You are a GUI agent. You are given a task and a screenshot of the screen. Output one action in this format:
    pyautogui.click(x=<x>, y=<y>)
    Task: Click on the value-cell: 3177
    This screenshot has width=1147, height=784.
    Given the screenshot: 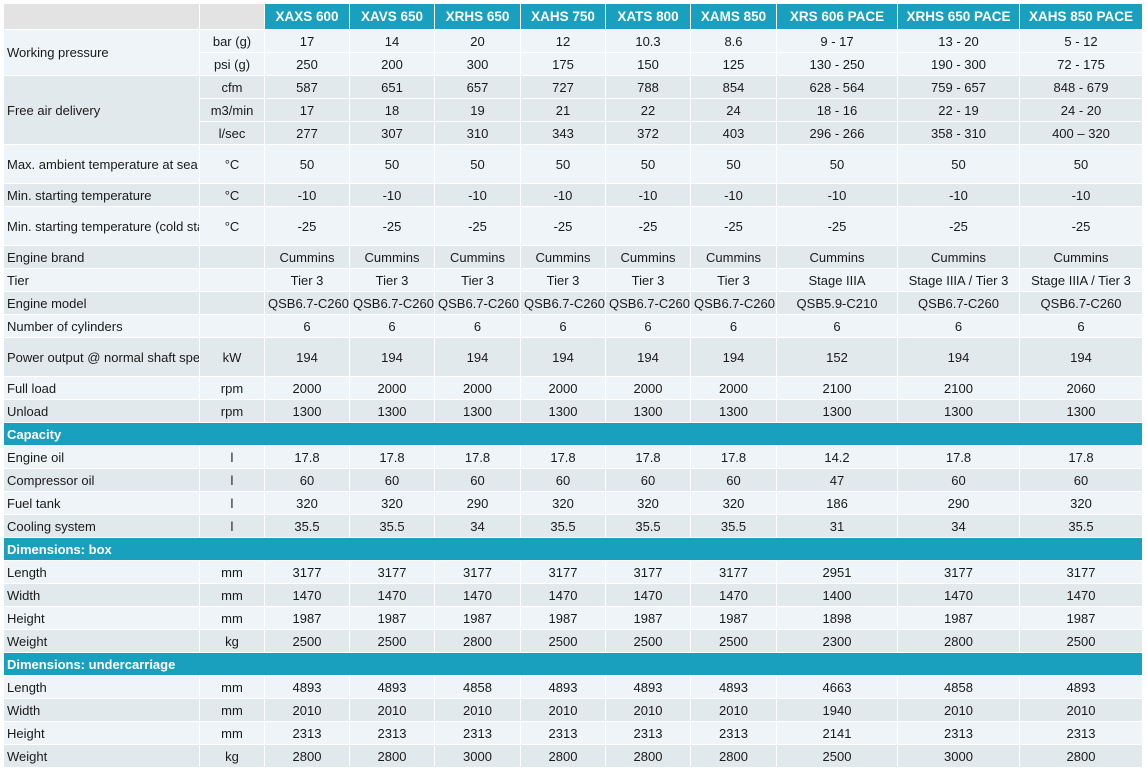 What is the action you would take?
    pyautogui.click(x=959, y=572)
    